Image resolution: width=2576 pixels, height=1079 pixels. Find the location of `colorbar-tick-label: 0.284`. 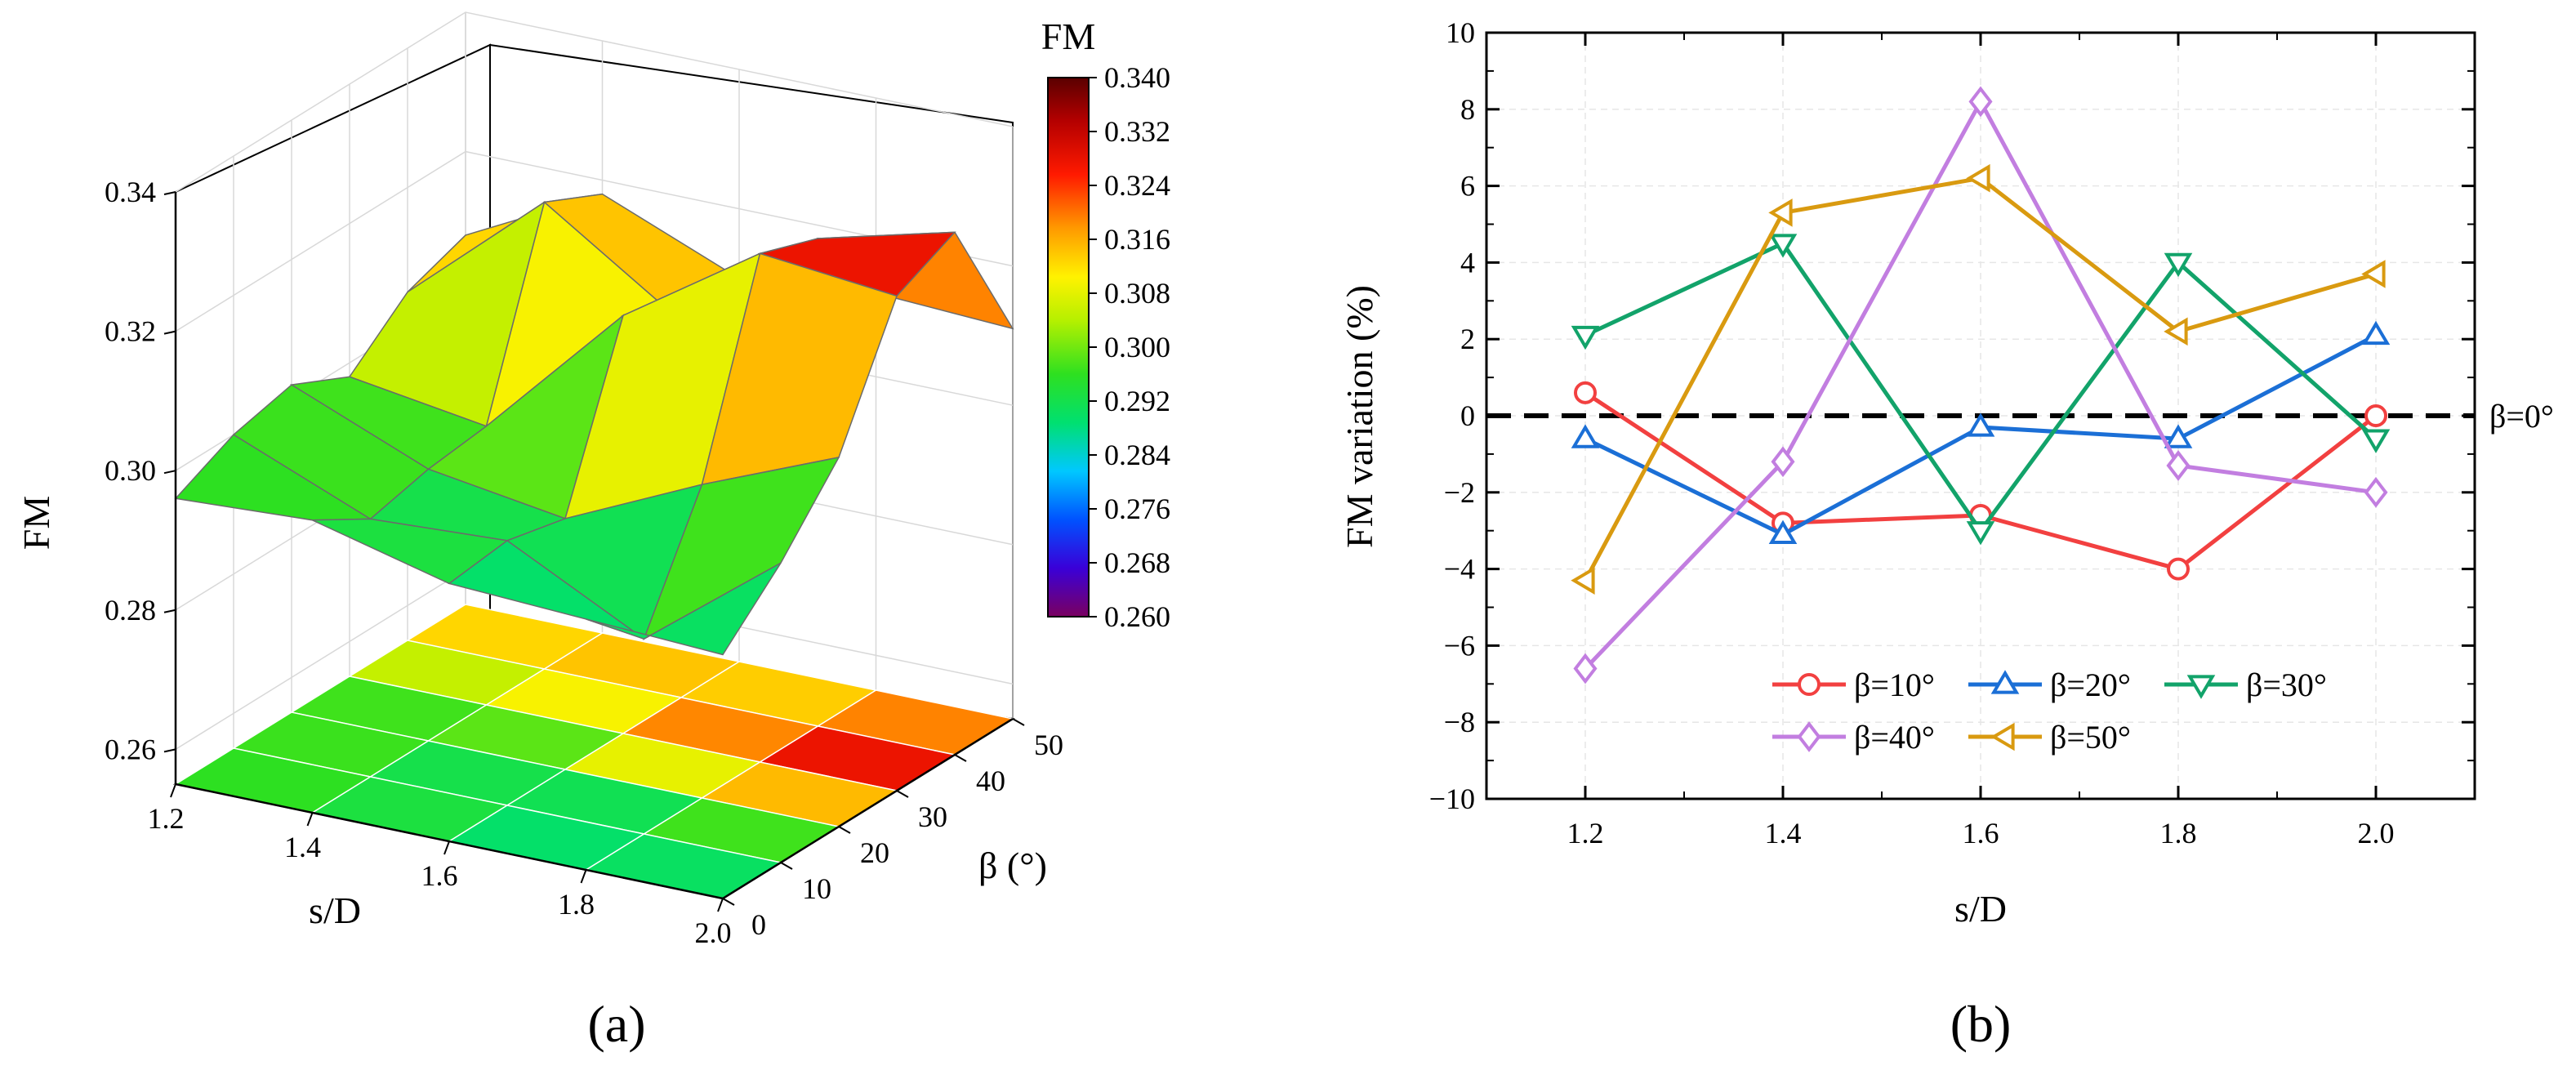

colorbar-tick-label: 0.284 is located at coordinates (1137, 455).